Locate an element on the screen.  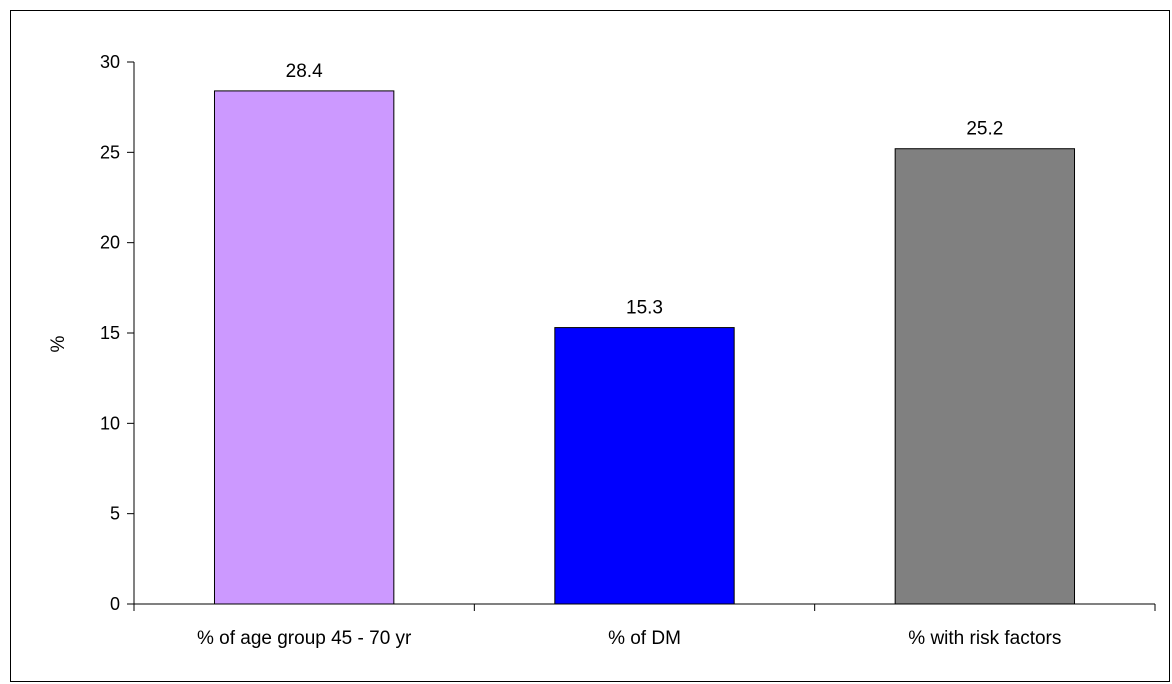
bar-value-label: 25.2 is located at coordinates (984, 129).